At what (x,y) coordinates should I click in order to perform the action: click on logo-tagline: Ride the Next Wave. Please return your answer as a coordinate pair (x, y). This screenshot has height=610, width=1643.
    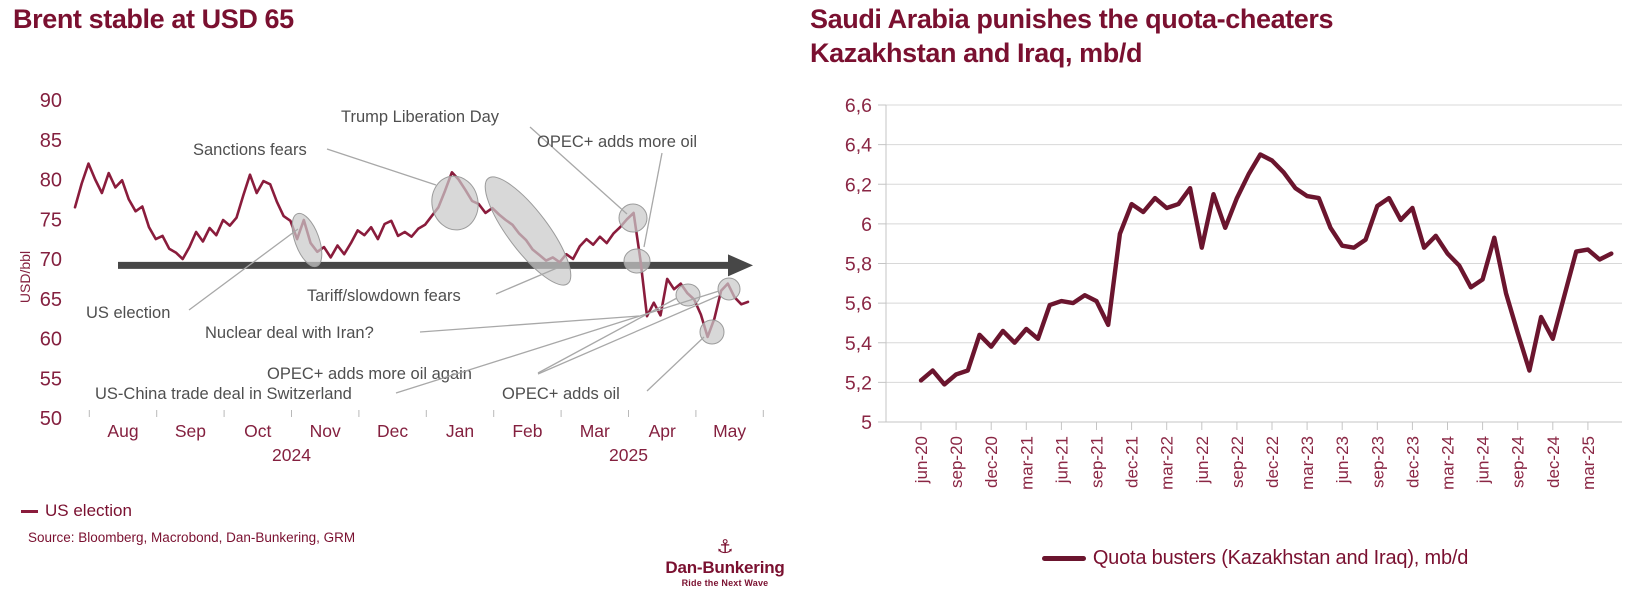
    Looking at the image, I should click on (725, 583).